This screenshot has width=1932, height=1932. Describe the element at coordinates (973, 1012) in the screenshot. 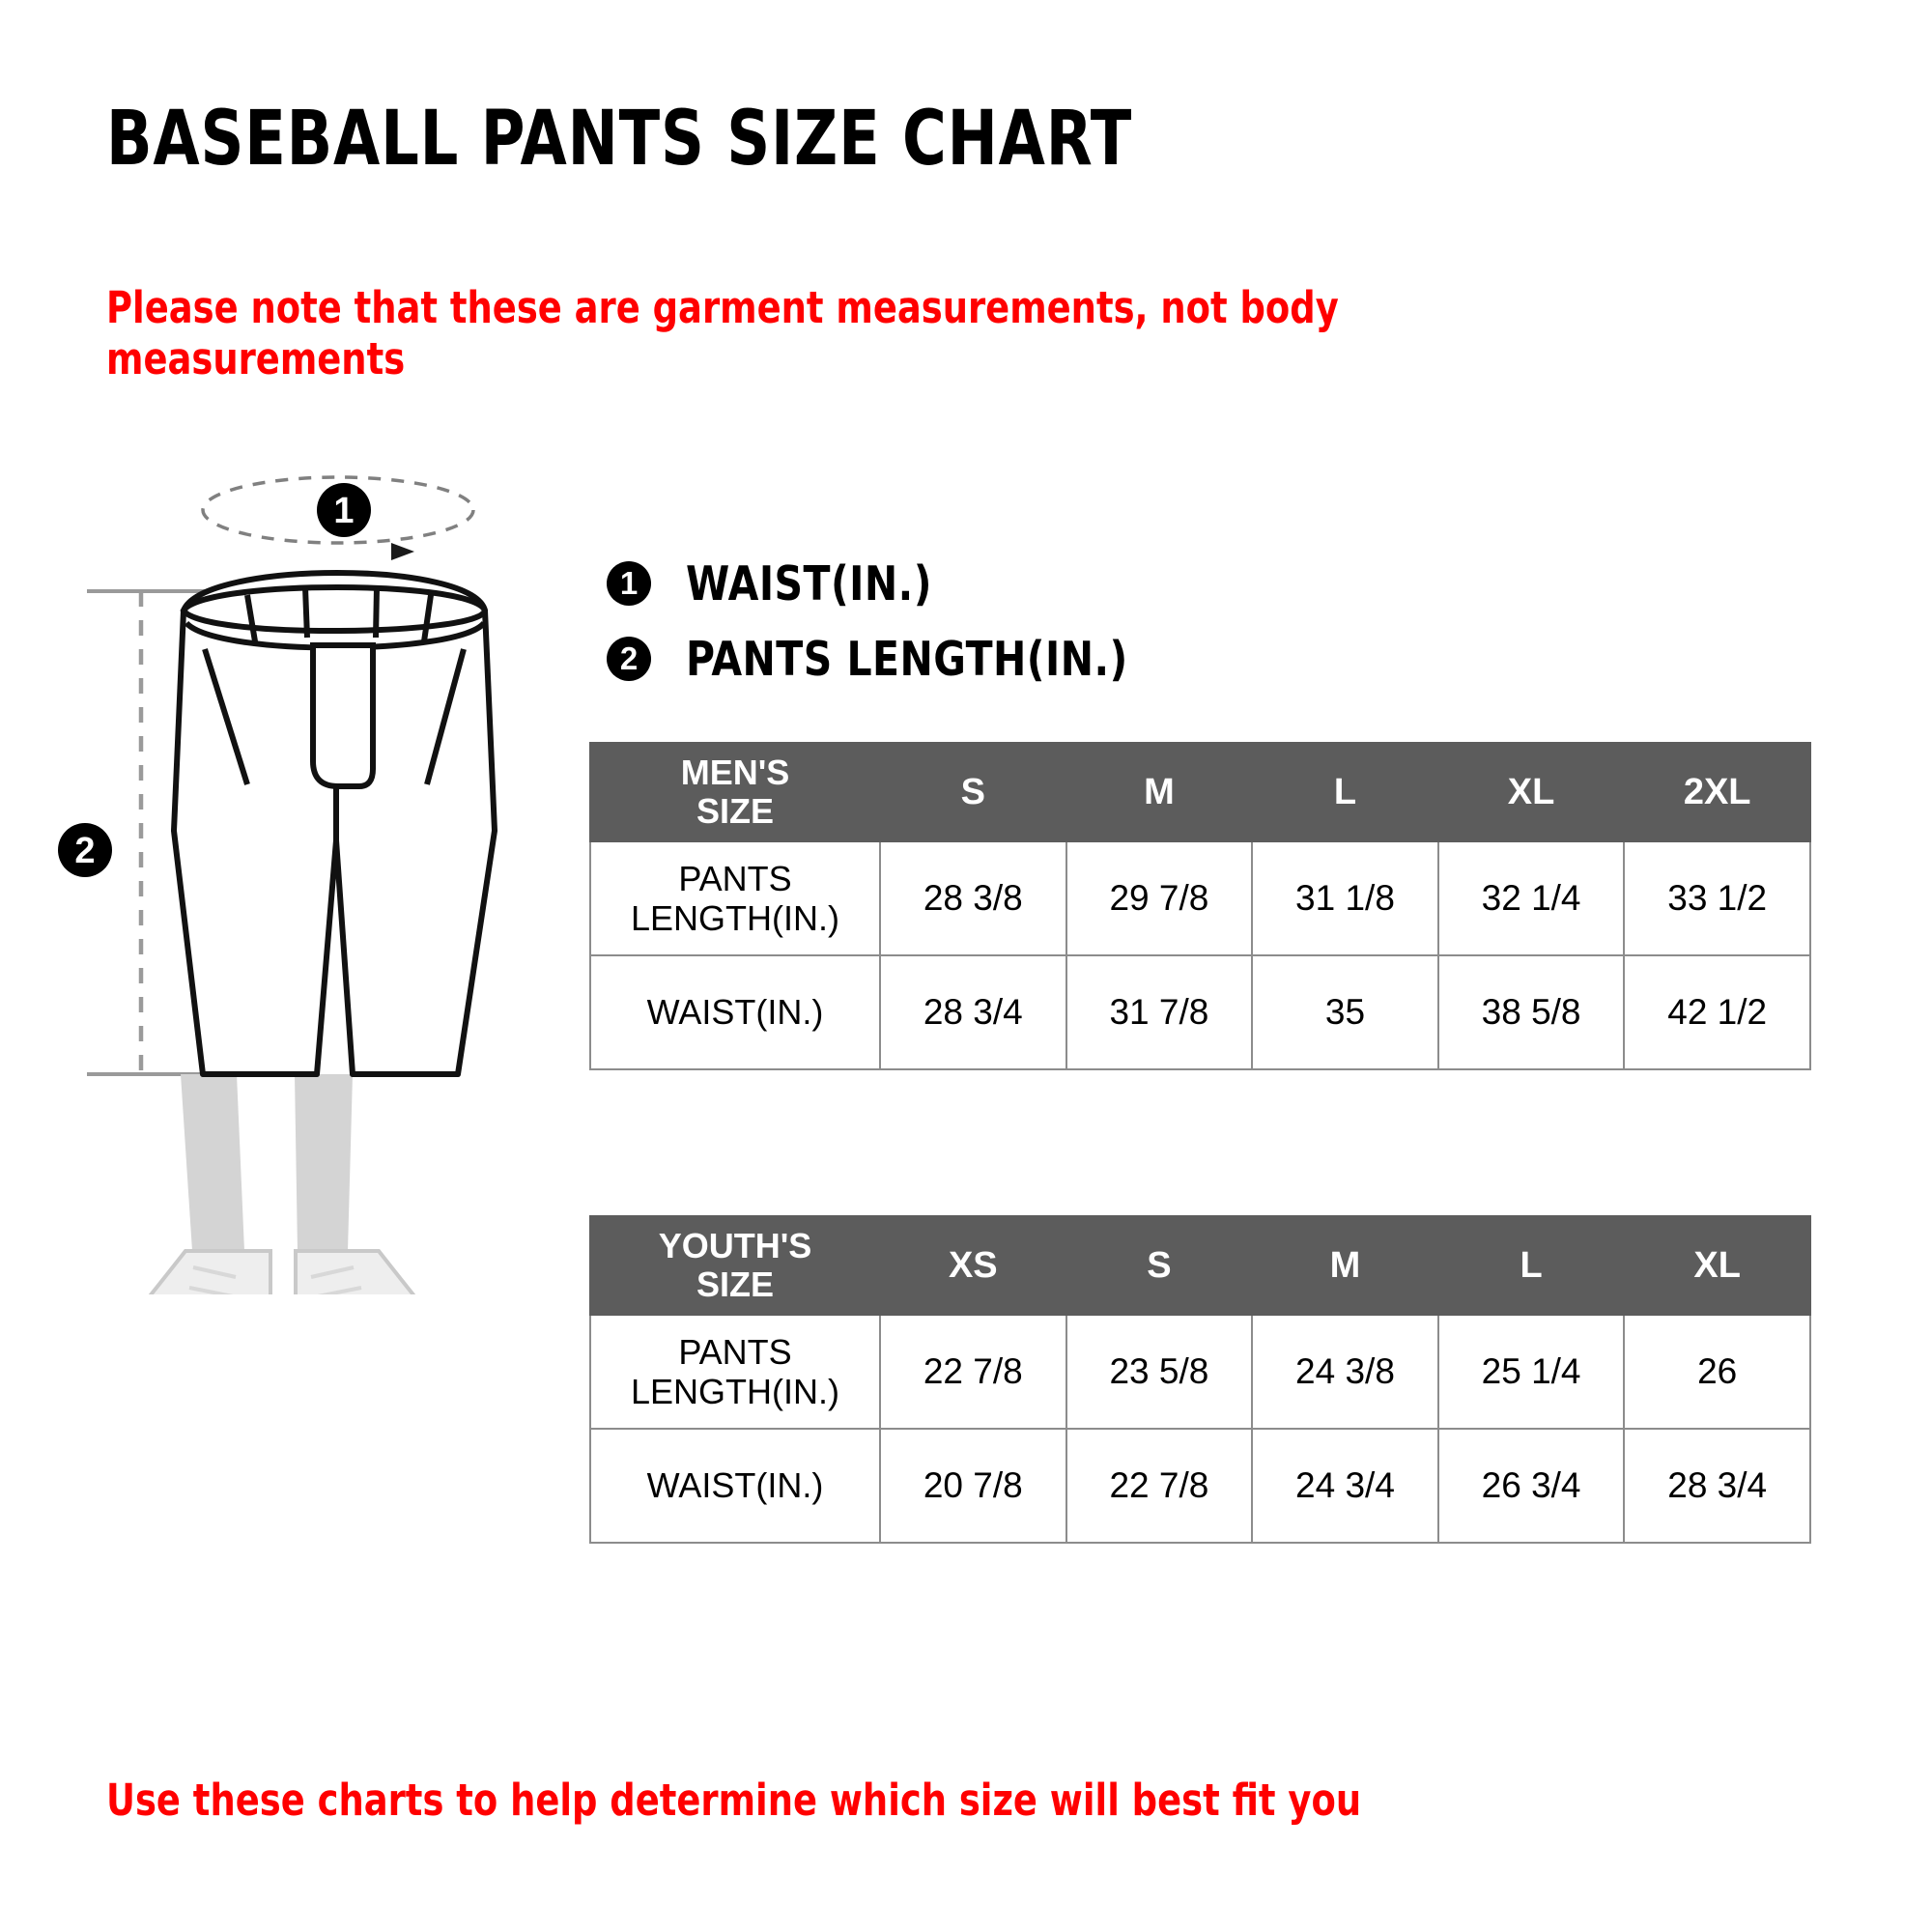

I see `mens-waist-s: 28 3/4` at that location.